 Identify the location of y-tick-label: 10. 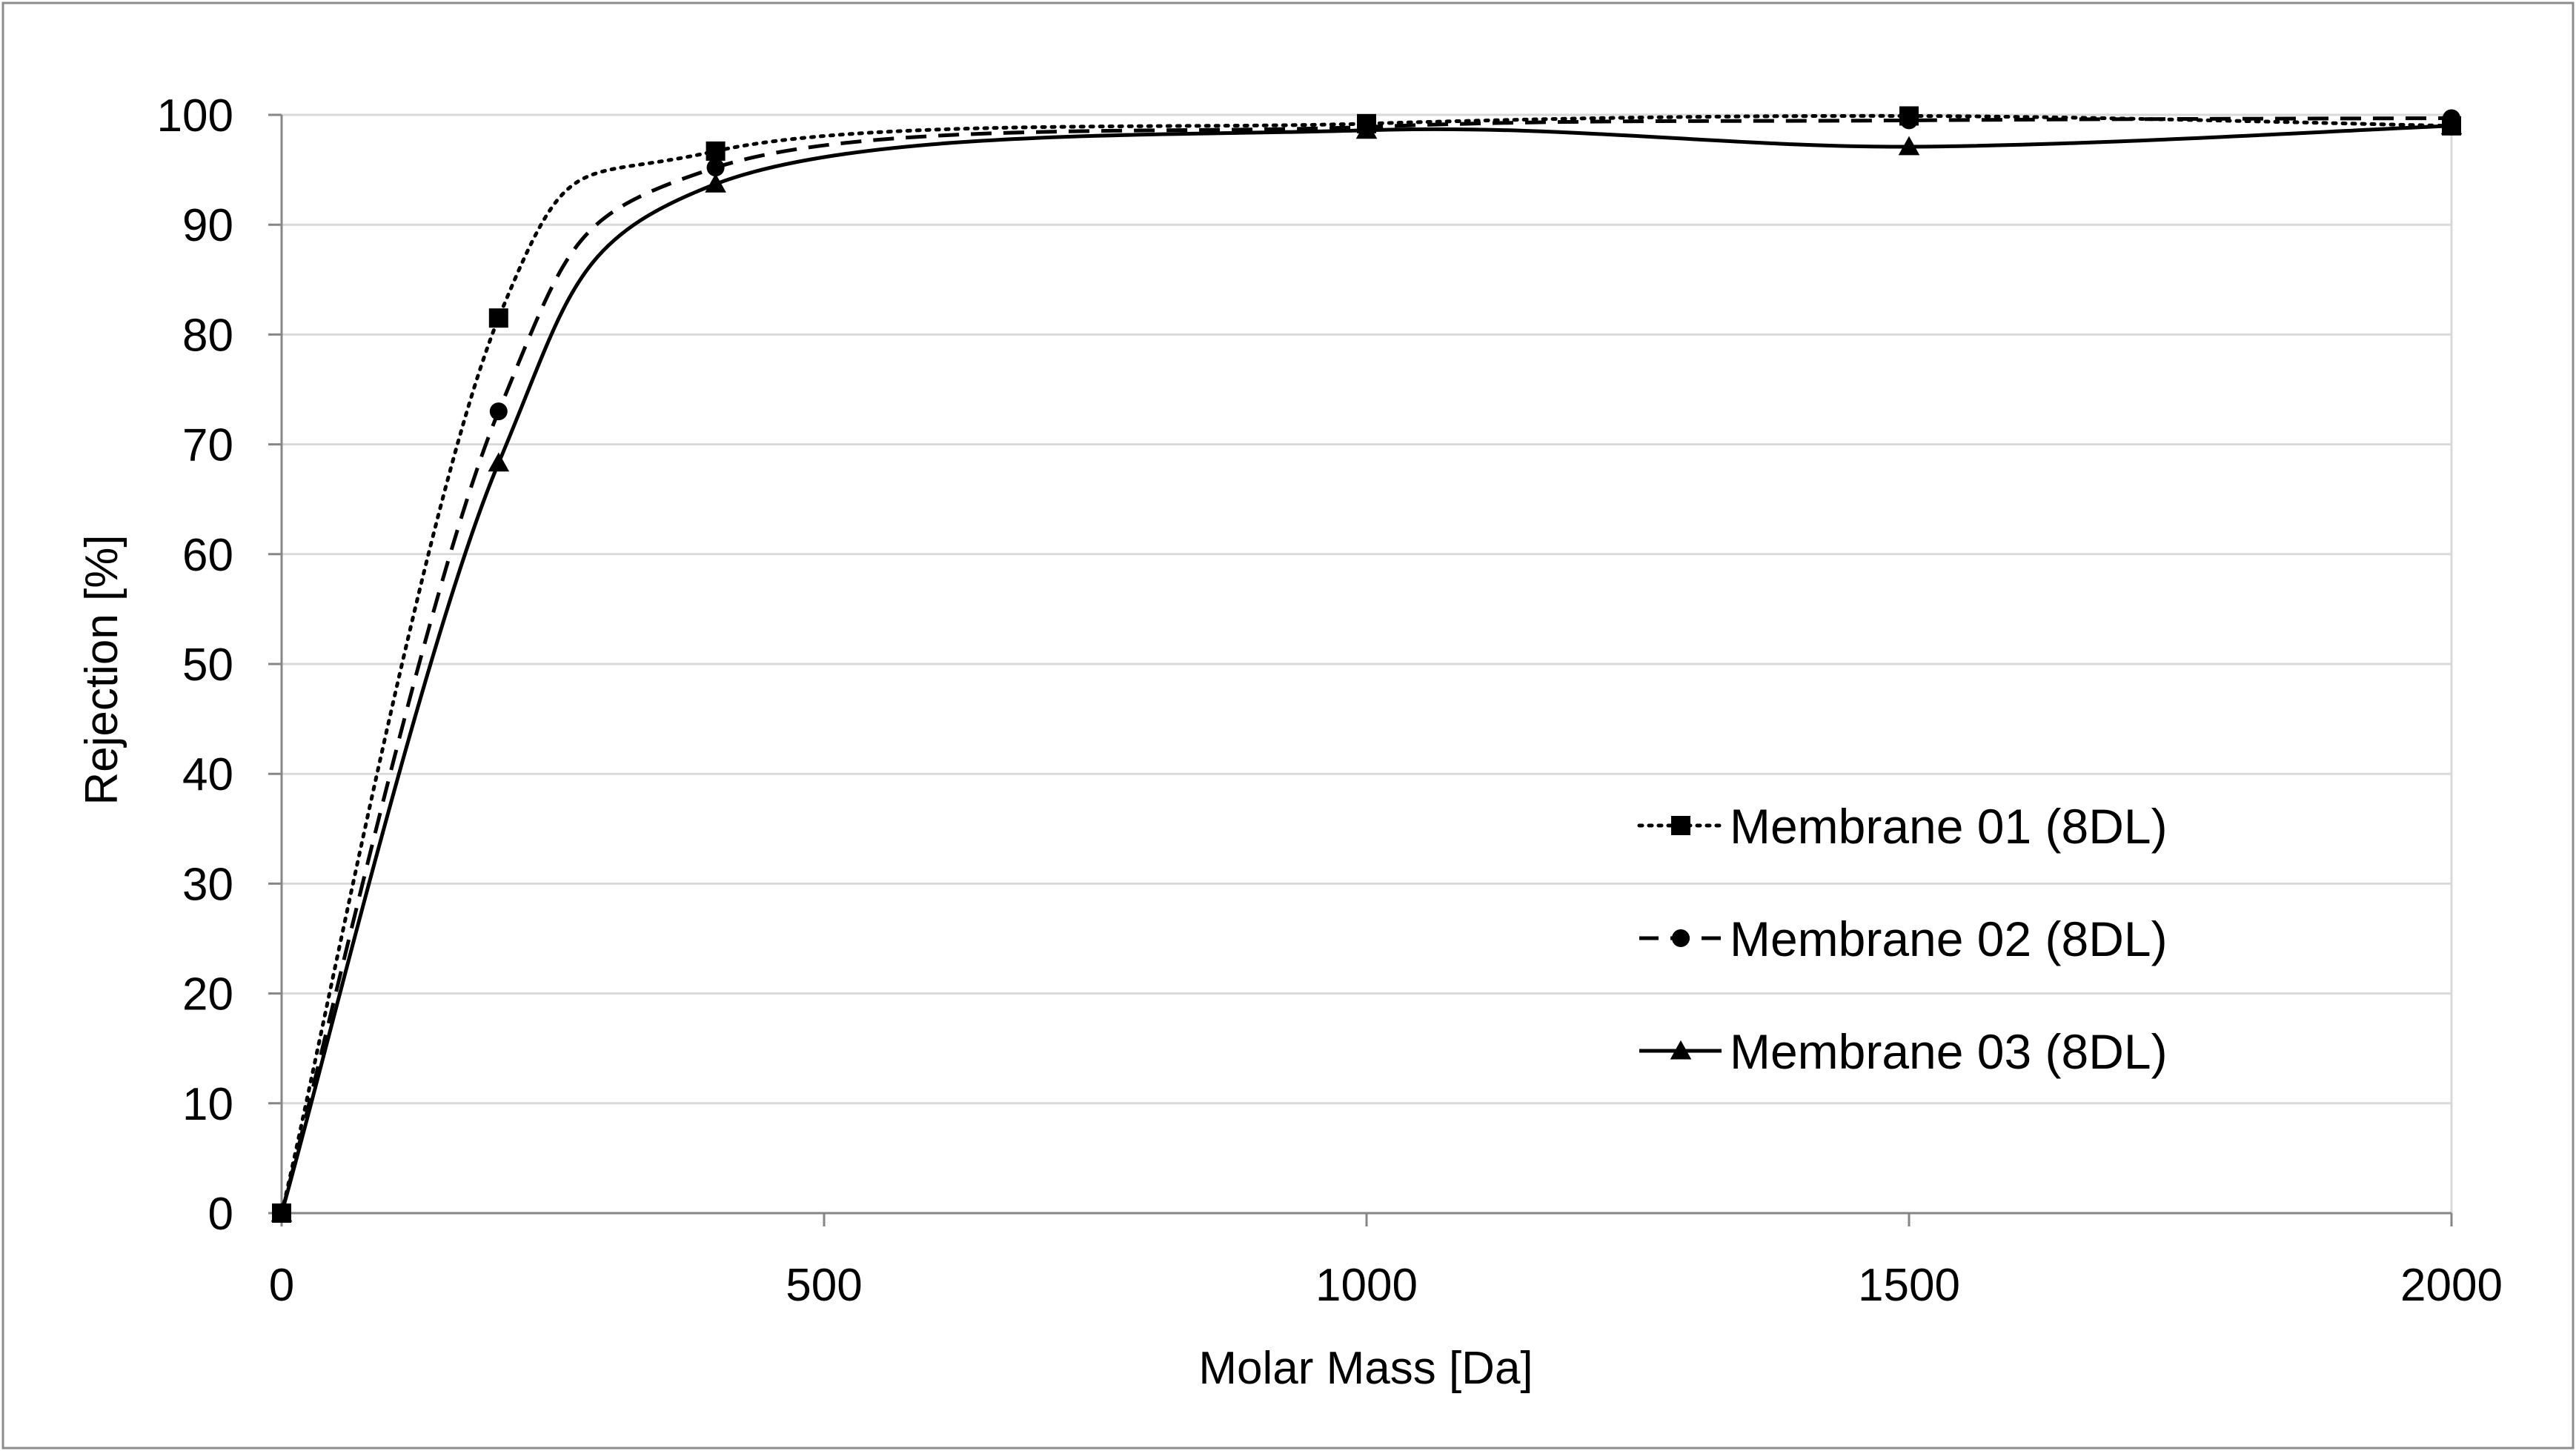
(207, 1104).